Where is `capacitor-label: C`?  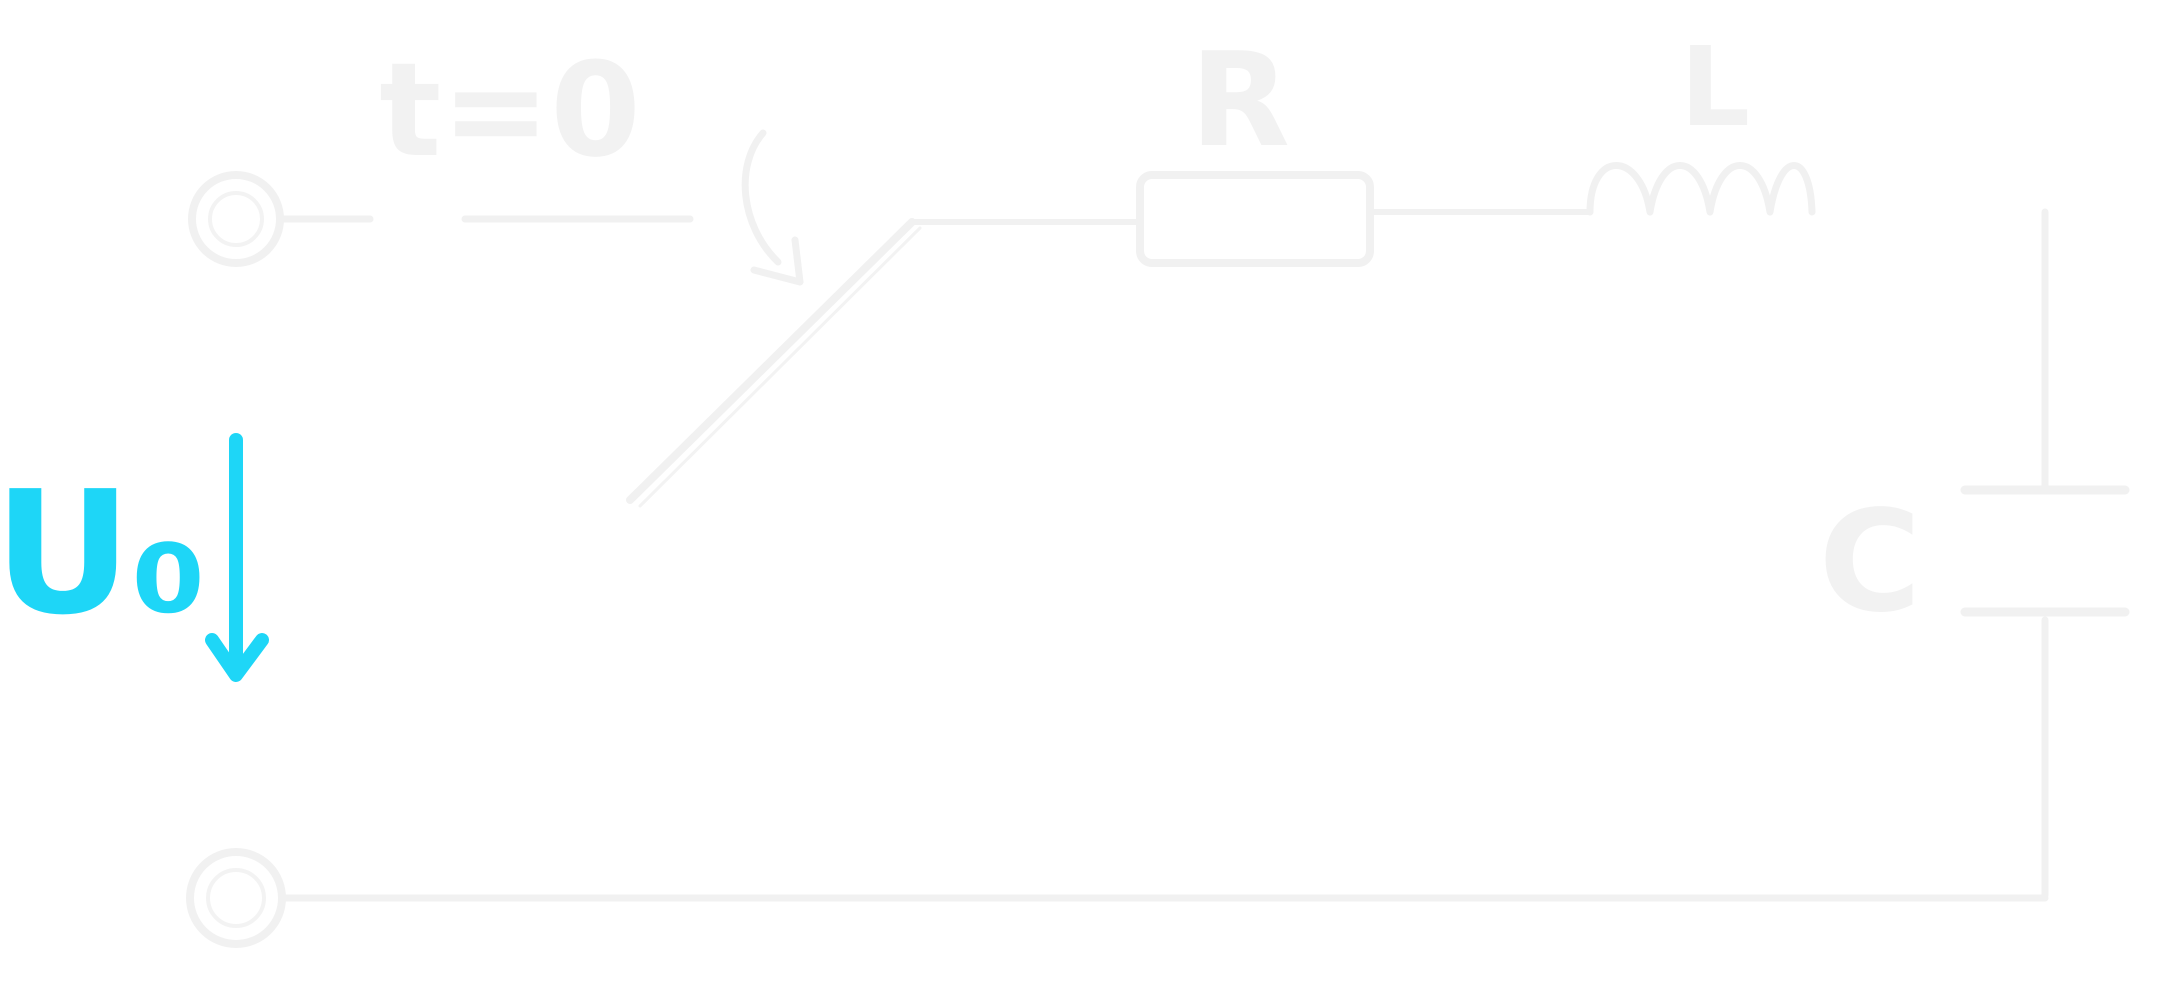 capacitor-label: C is located at coordinates (1870, 562).